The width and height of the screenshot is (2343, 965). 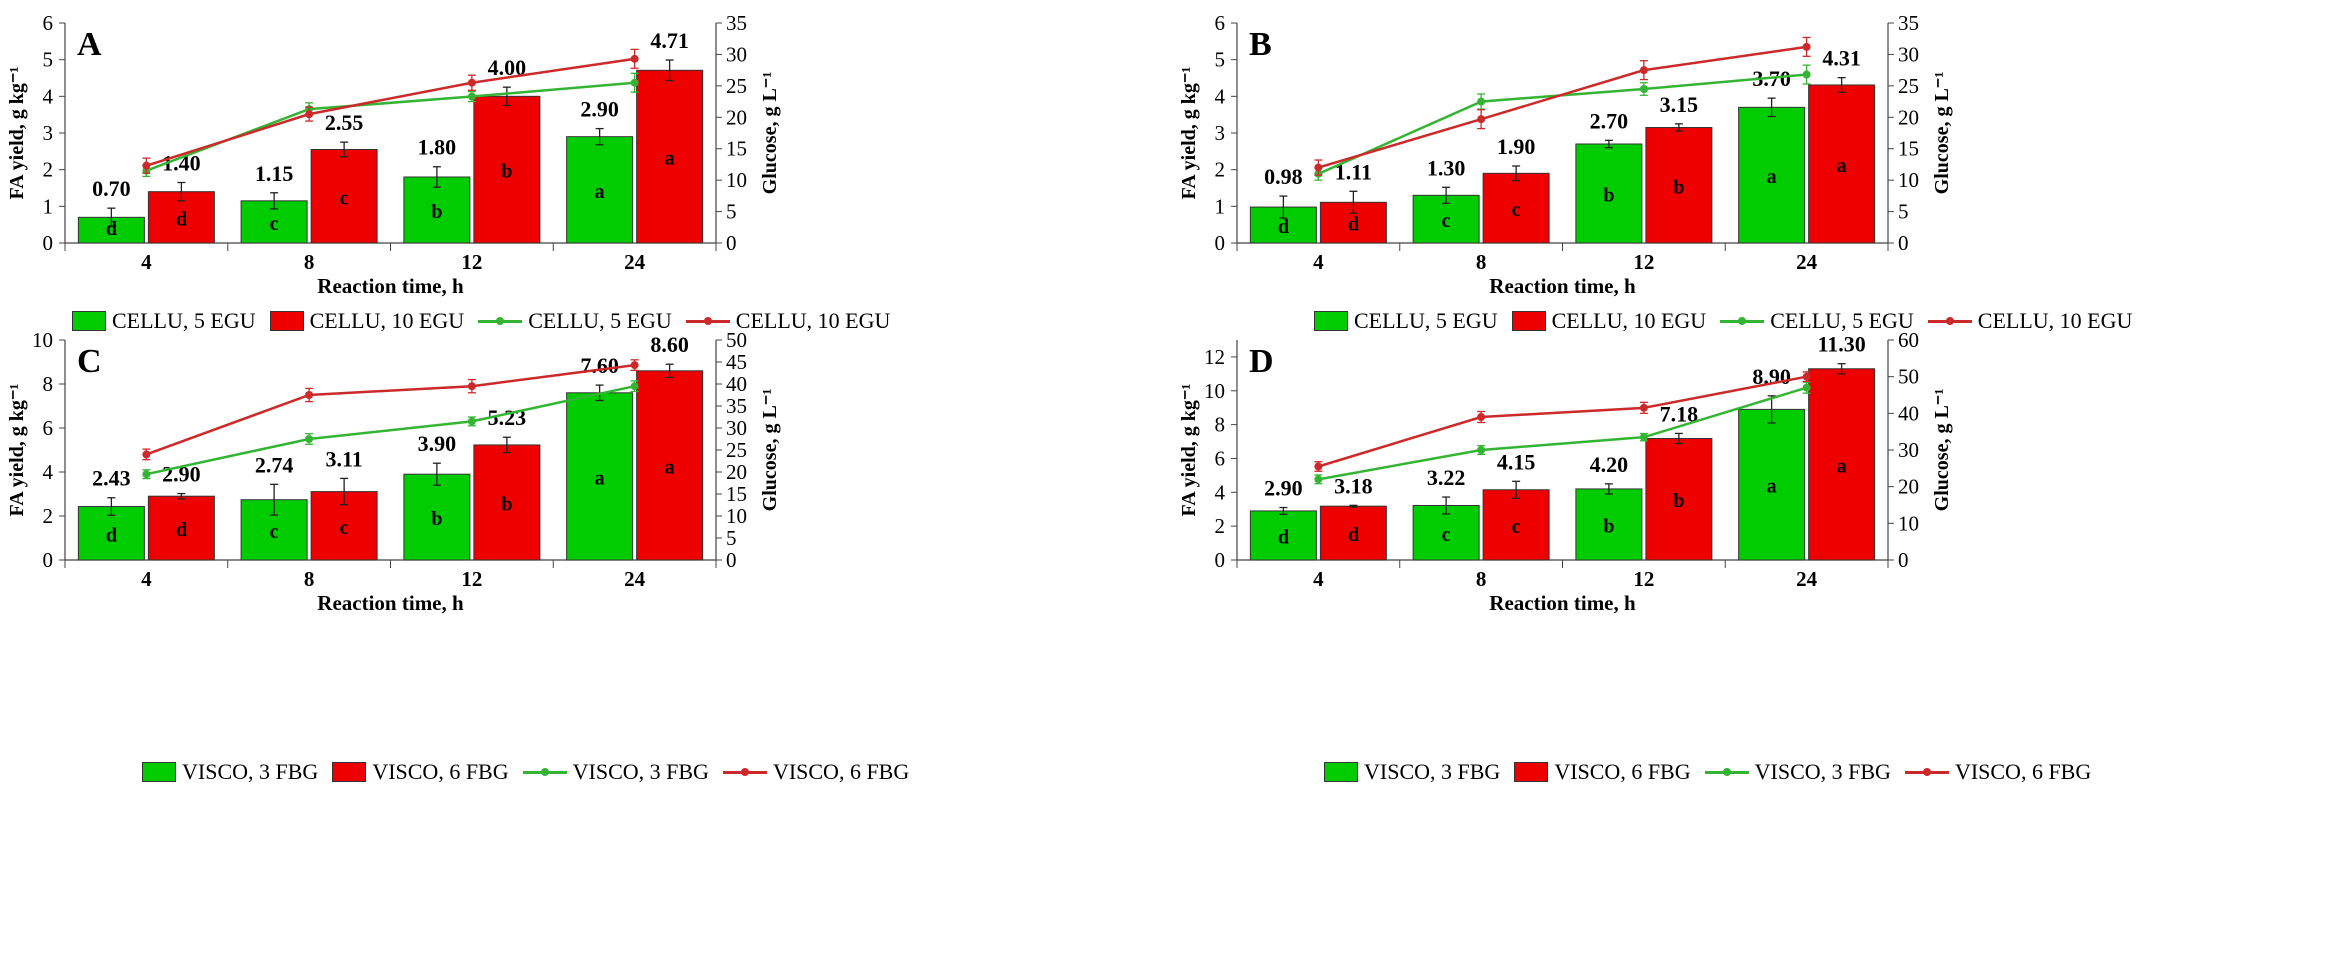 What do you see at coordinates (440, 771) in the screenshot?
I see `legend-label: VISCO, 6 FBG` at bounding box center [440, 771].